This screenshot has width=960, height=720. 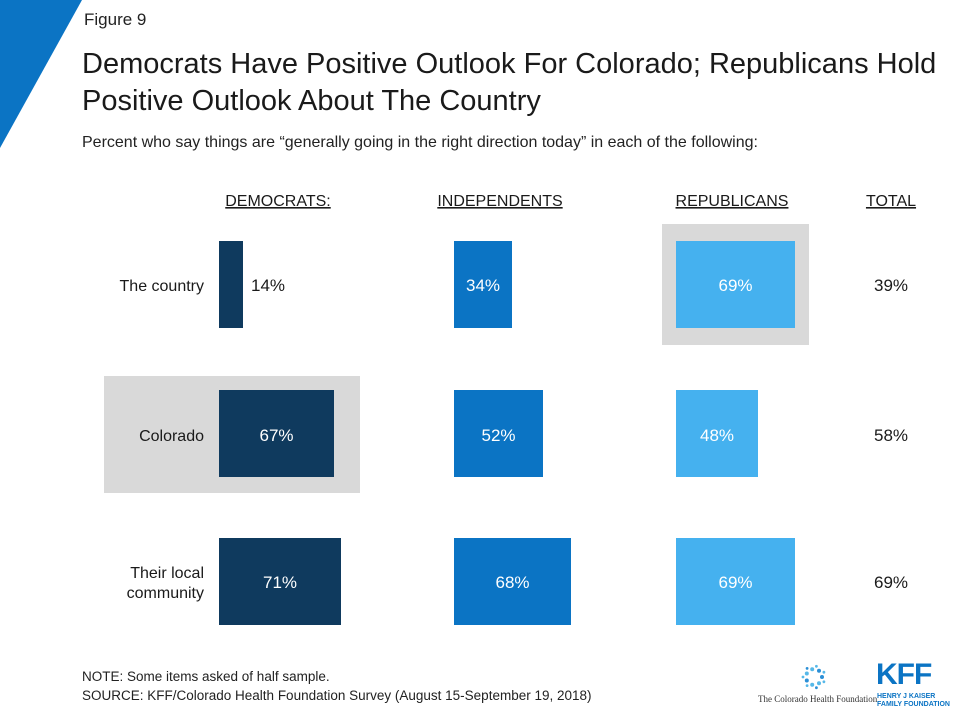 What do you see at coordinates (115, 19) in the screenshot?
I see `figure-label: Figure 9` at bounding box center [115, 19].